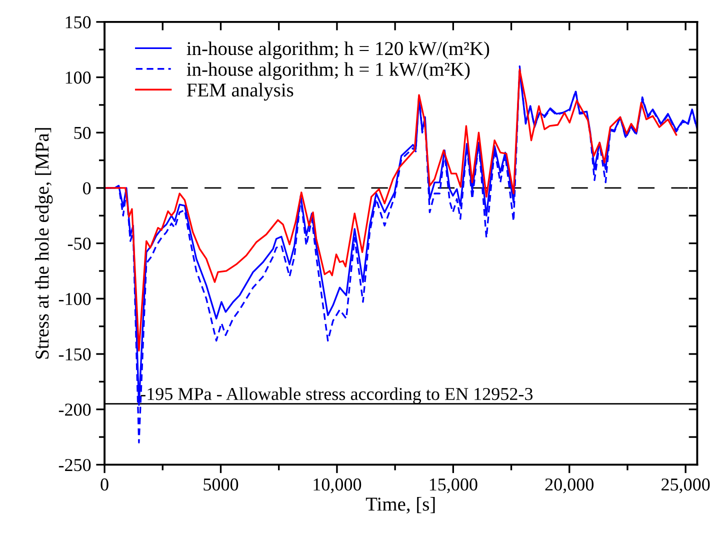 Image resolution: width=721 pixels, height=548 pixels. I want to click on x-axis-title: Time, [s], so click(400, 505).